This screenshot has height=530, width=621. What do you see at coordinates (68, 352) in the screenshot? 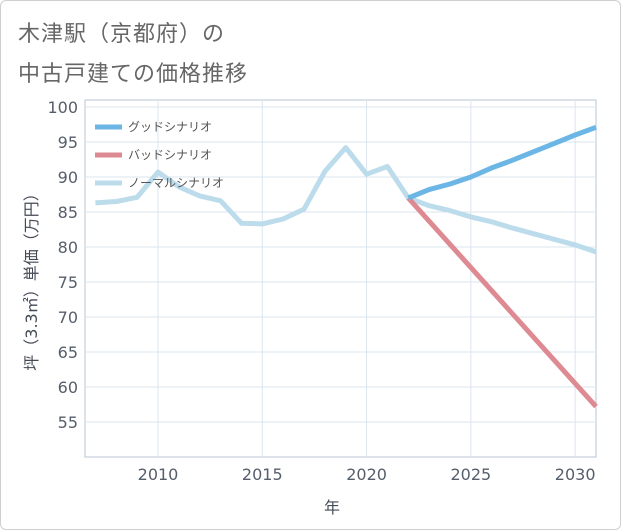
I see `y-tick-label-65: 65` at bounding box center [68, 352].